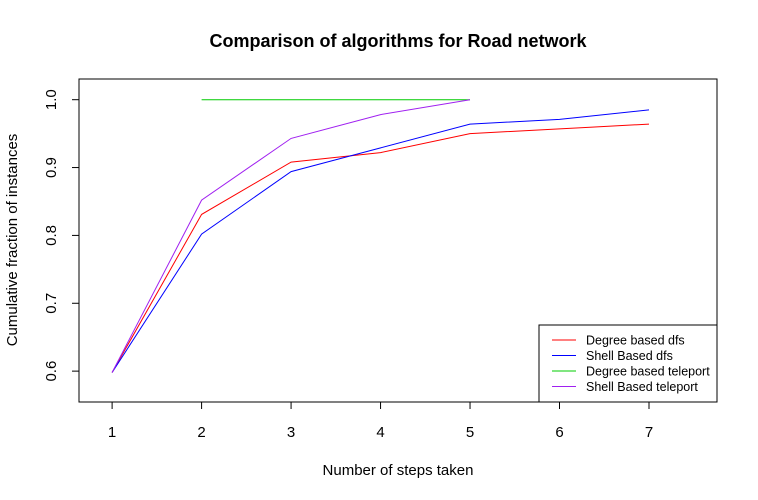  What do you see at coordinates (12, 240) in the screenshot?
I see `y-axis-label: Cumulative fraction of instances` at bounding box center [12, 240].